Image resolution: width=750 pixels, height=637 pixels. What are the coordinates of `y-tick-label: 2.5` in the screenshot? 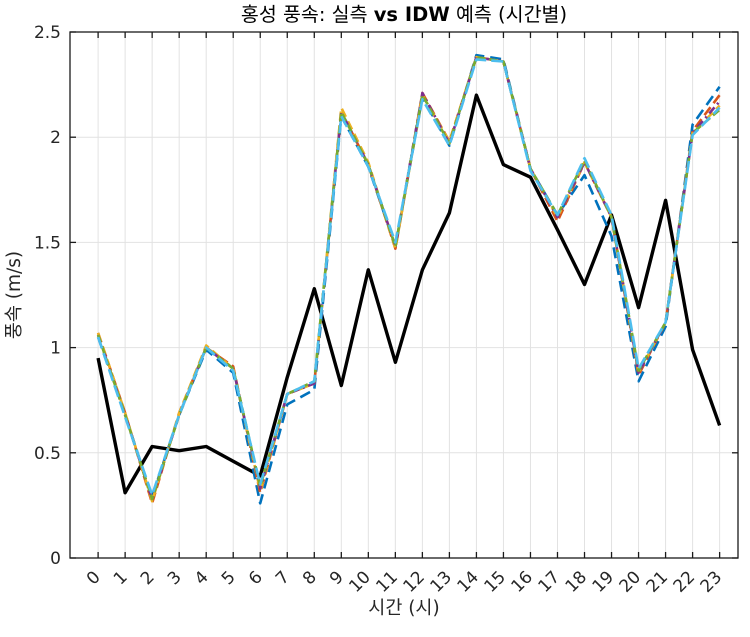 It's located at (47, 33).